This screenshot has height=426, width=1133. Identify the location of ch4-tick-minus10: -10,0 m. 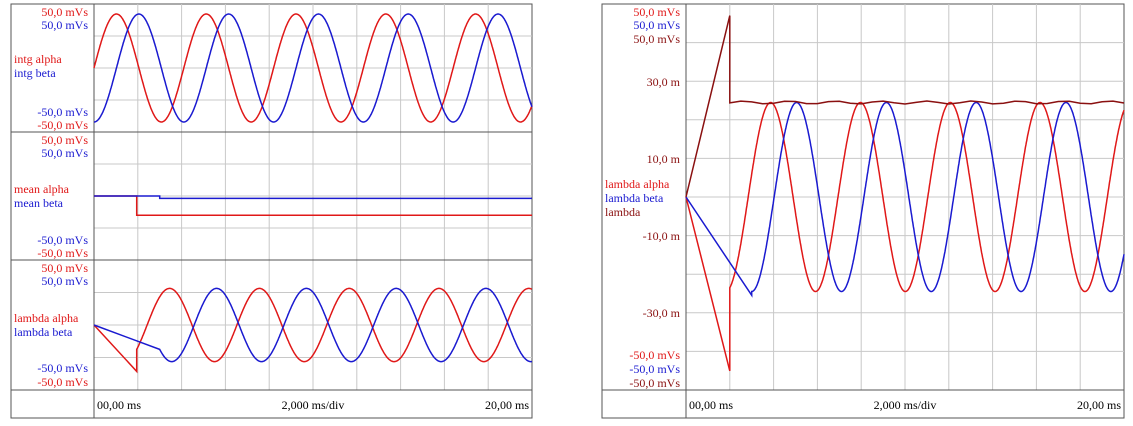
(662, 236).